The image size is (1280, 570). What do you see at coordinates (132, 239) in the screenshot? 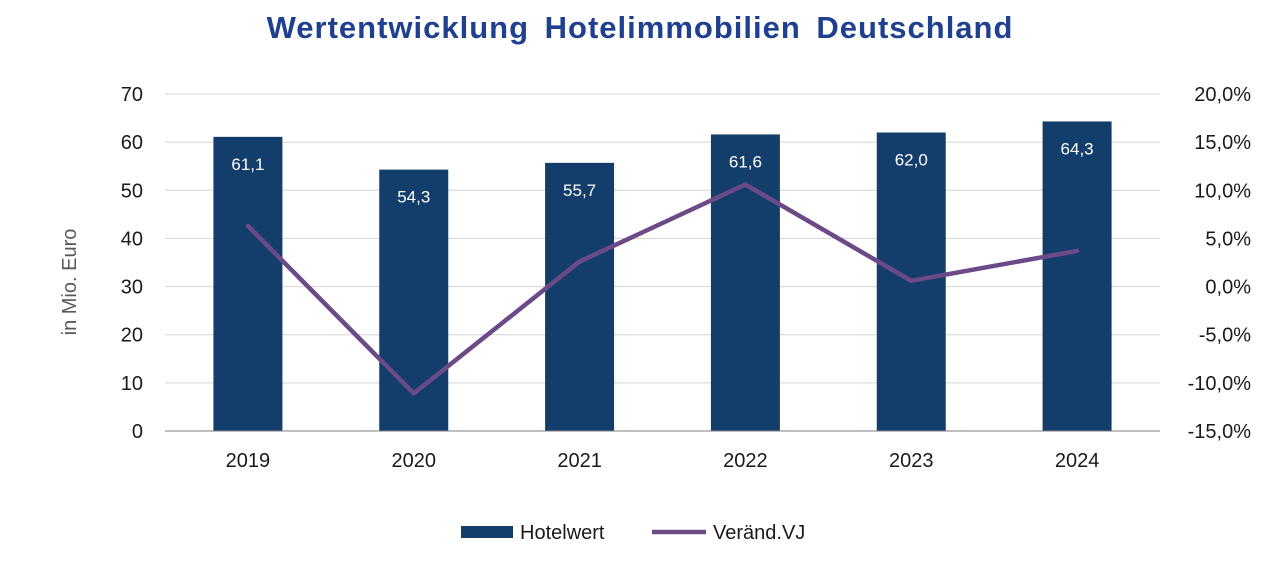
I see `y-tick-label: 40` at bounding box center [132, 239].